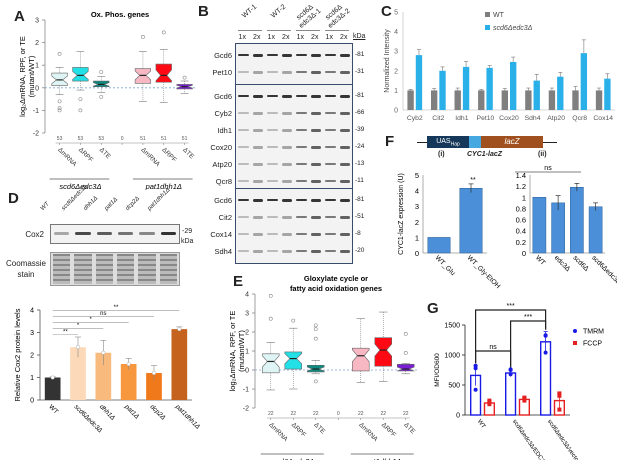 Image resolution: width=617 pixels, height=465 pixels. I want to click on y-tick-label: 4, so click(396, 32).